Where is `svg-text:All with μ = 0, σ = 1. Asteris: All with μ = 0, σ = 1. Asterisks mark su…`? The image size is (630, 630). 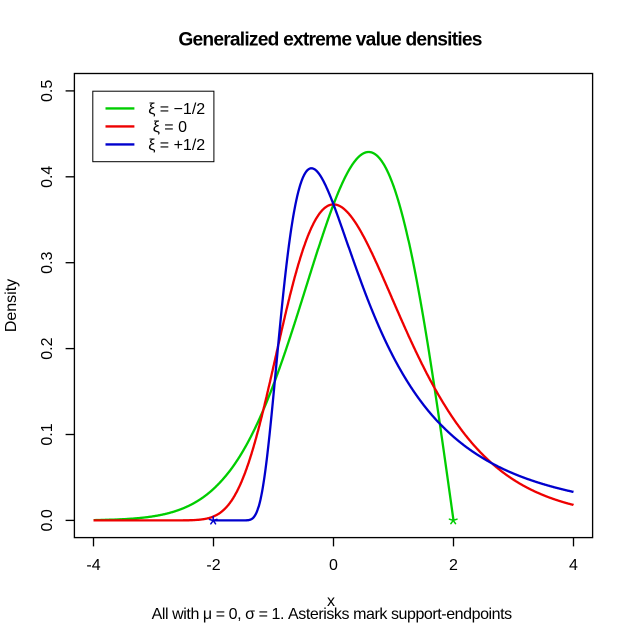 svg-text:All with μ = 0, σ = 1. Asteris: All with μ = 0, σ = 1. Asterisks mark su… is located at coordinates (332, 614).